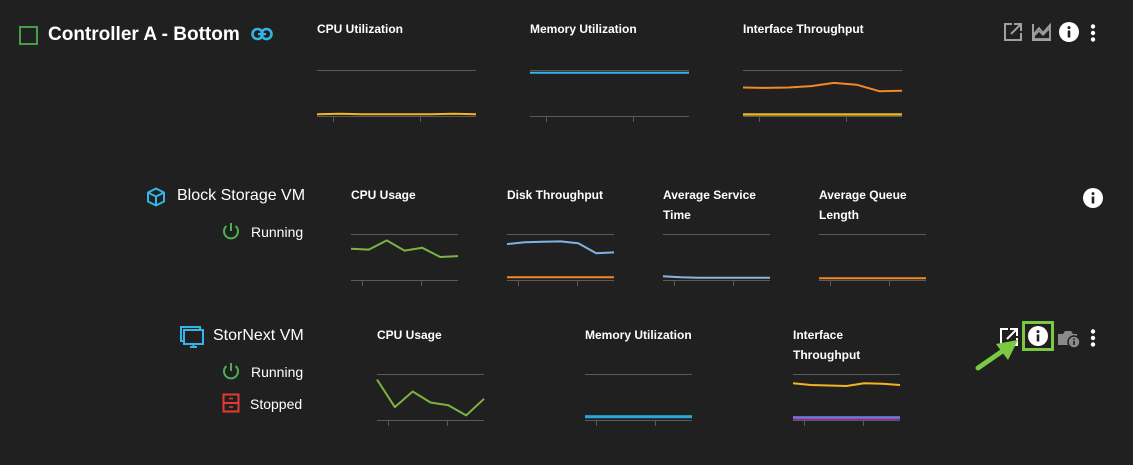 The height and width of the screenshot is (465, 1133). I want to click on camera-info-icon, so click(1070, 339).